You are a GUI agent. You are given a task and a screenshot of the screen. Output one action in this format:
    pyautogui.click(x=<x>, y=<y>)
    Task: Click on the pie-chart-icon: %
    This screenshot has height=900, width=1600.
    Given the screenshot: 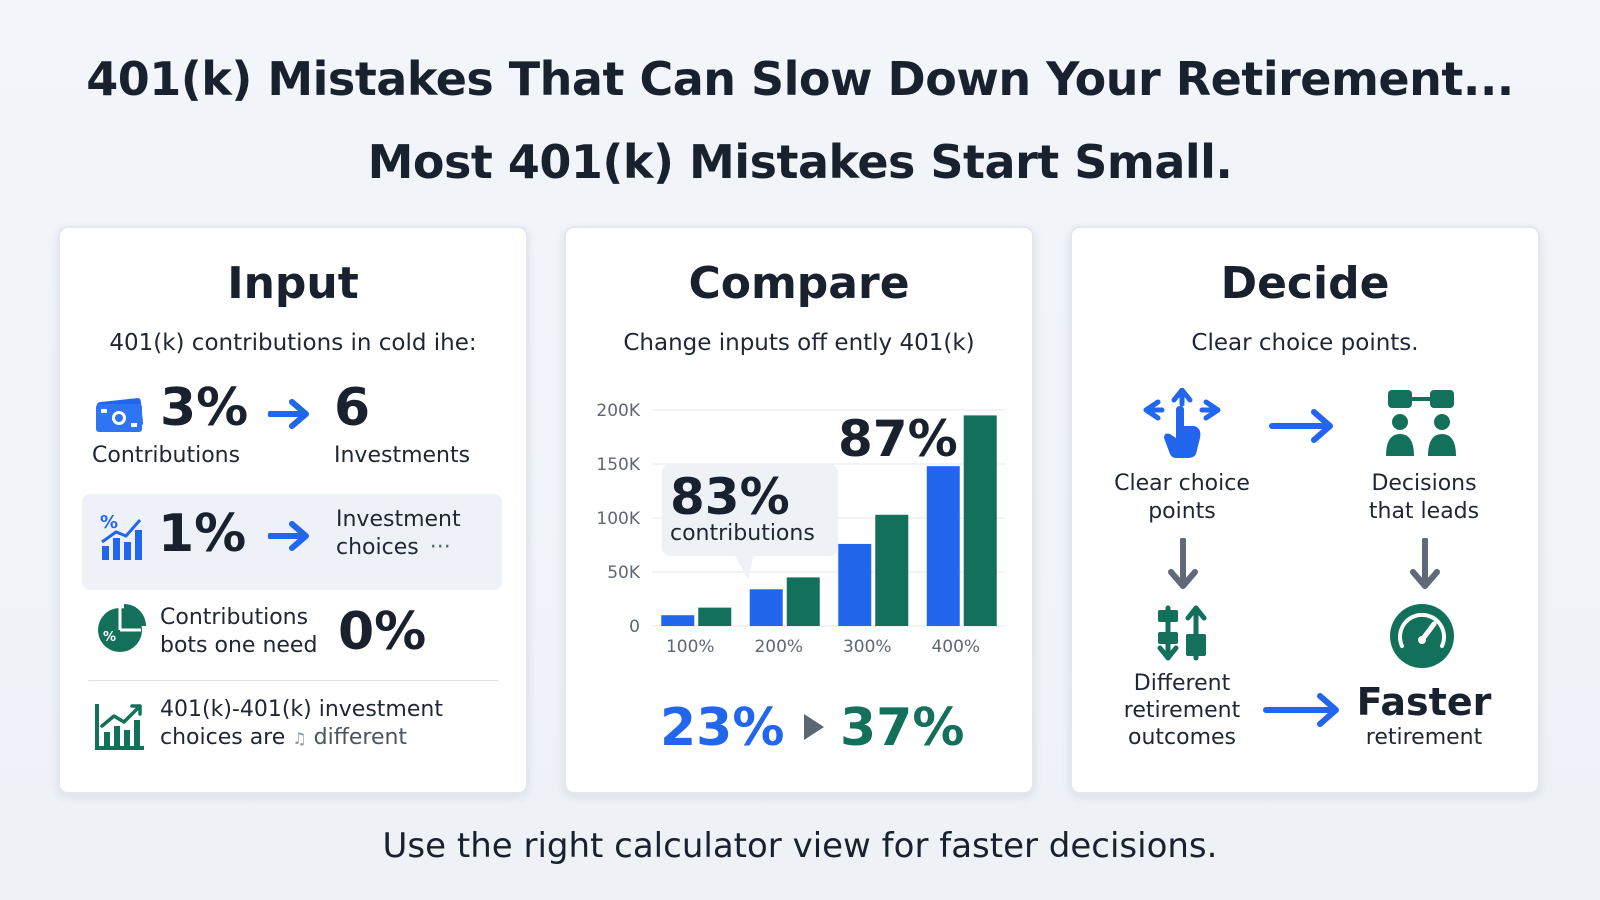 What is the action you would take?
    pyautogui.click(x=122, y=628)
    